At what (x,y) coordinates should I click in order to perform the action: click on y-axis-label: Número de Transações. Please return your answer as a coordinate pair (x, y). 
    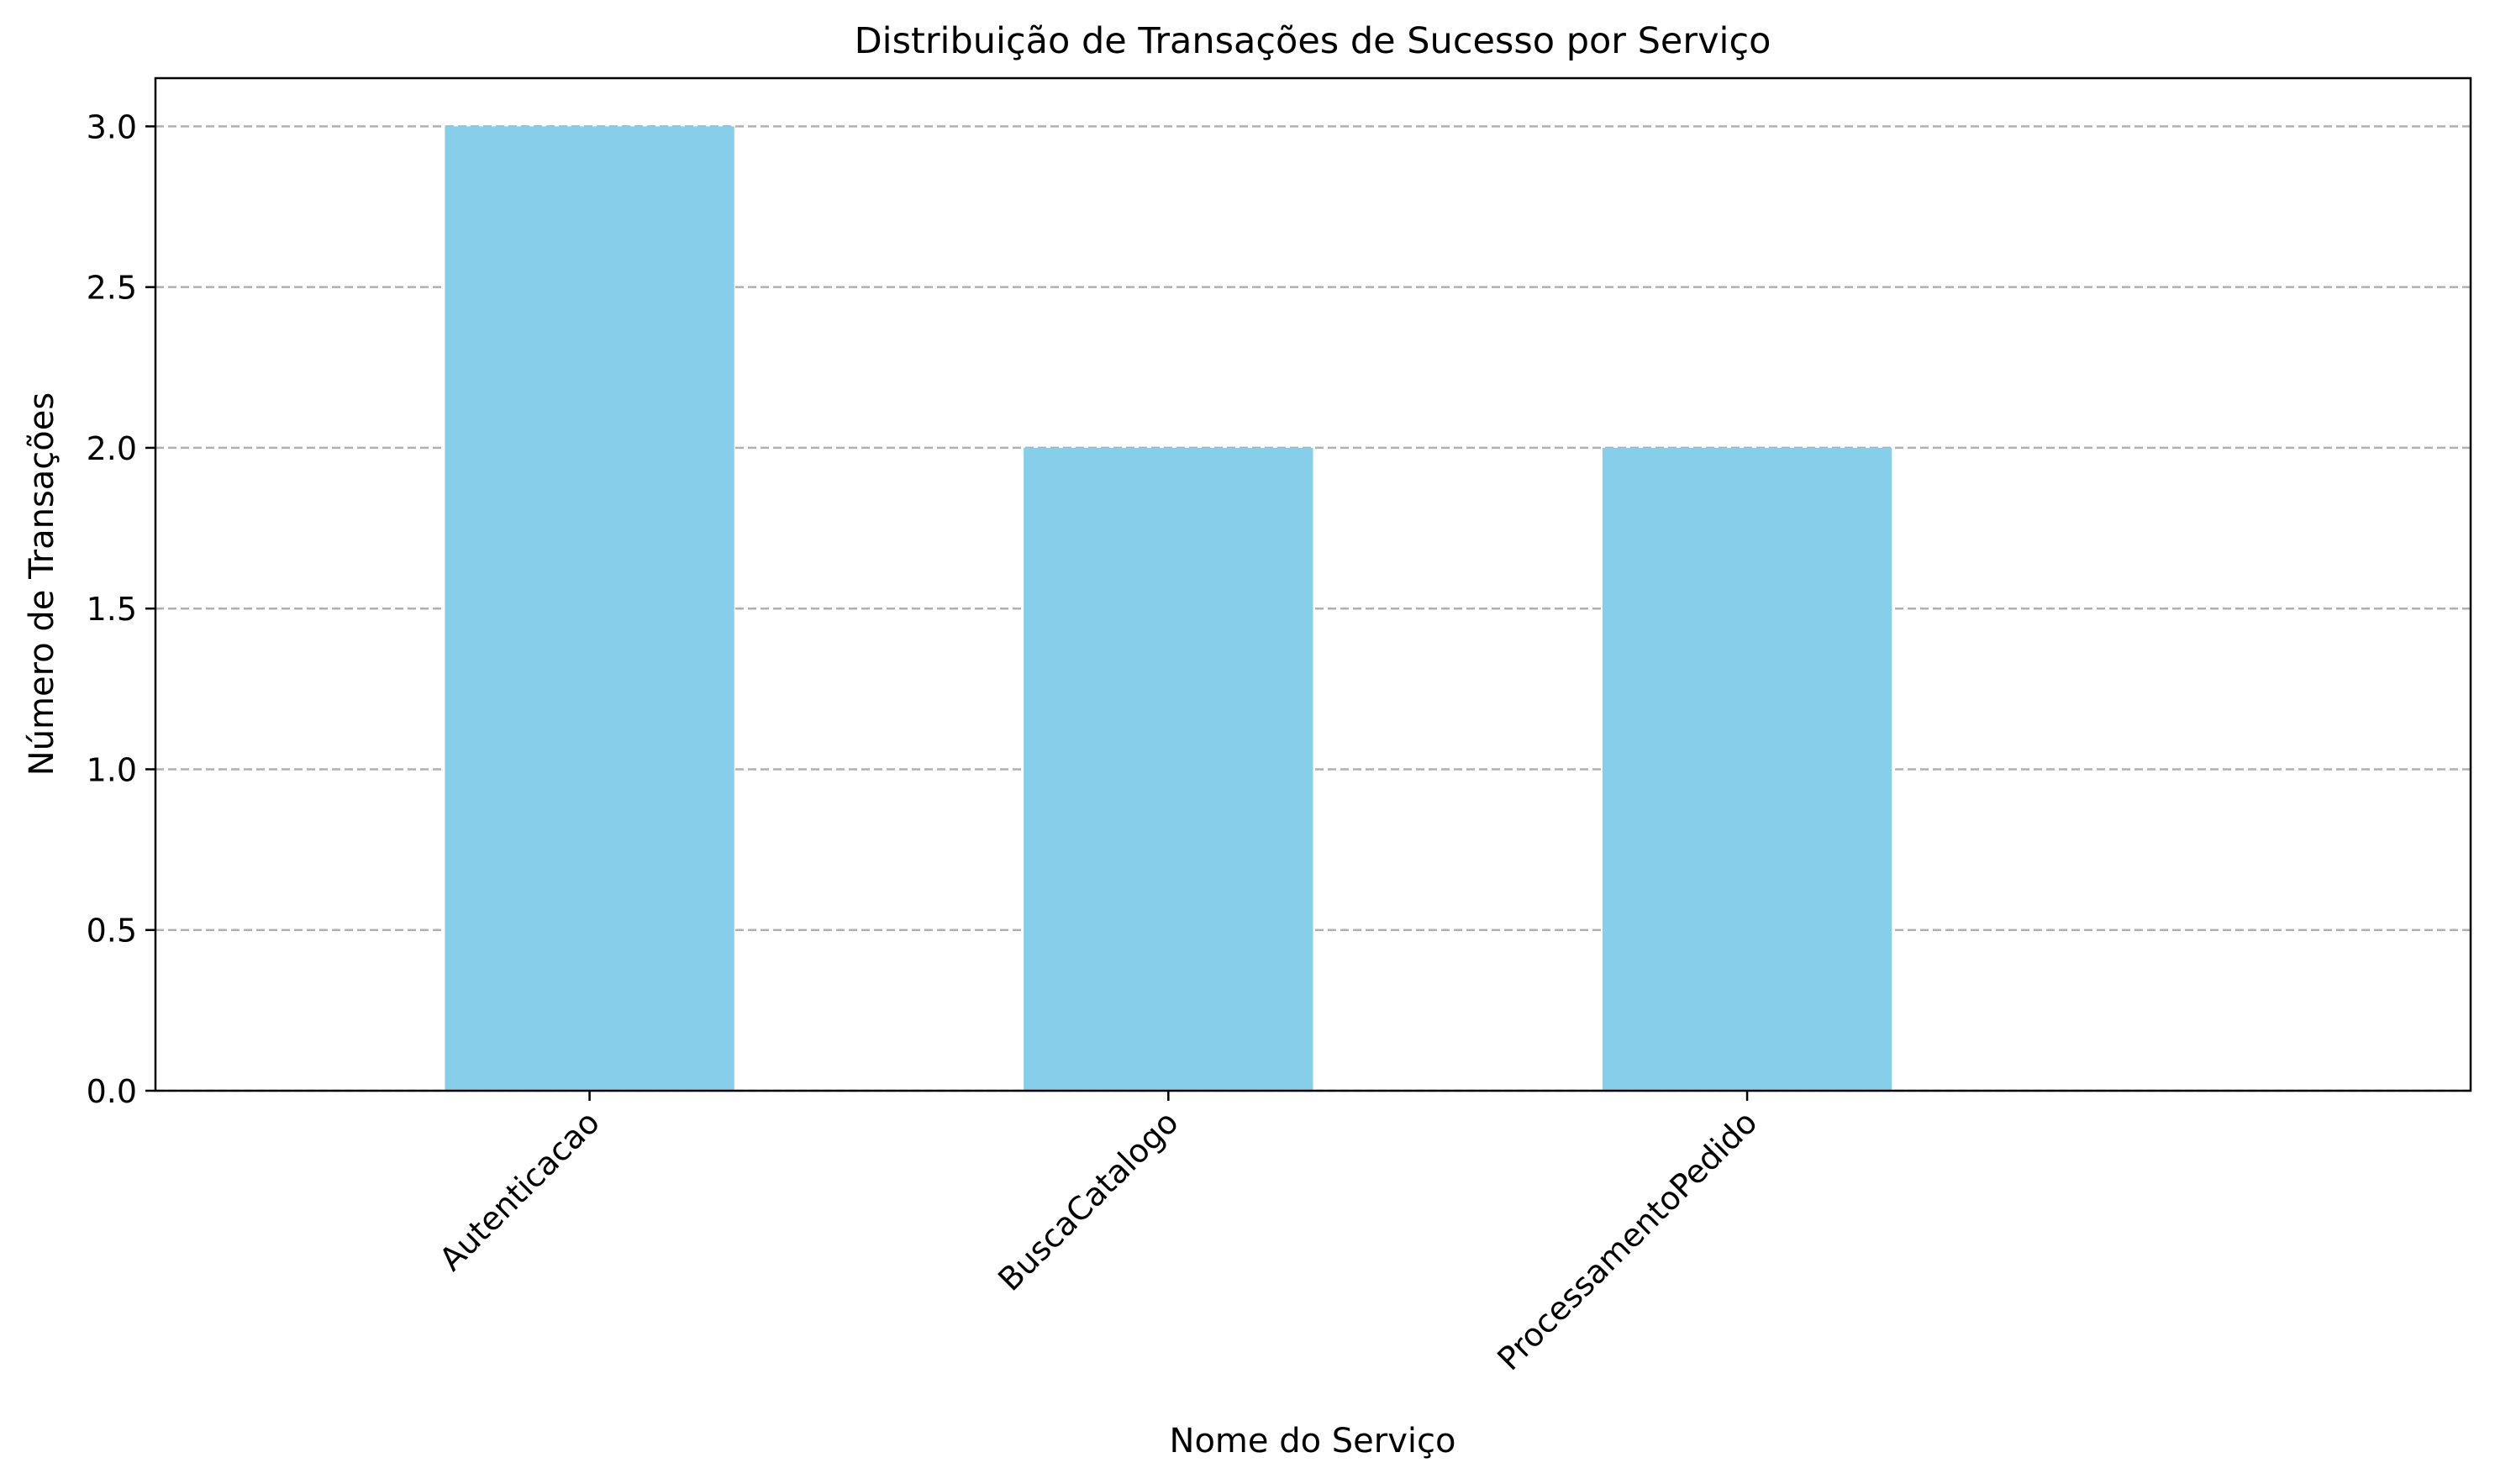
    Looking at the image, I should click on (42, 584).